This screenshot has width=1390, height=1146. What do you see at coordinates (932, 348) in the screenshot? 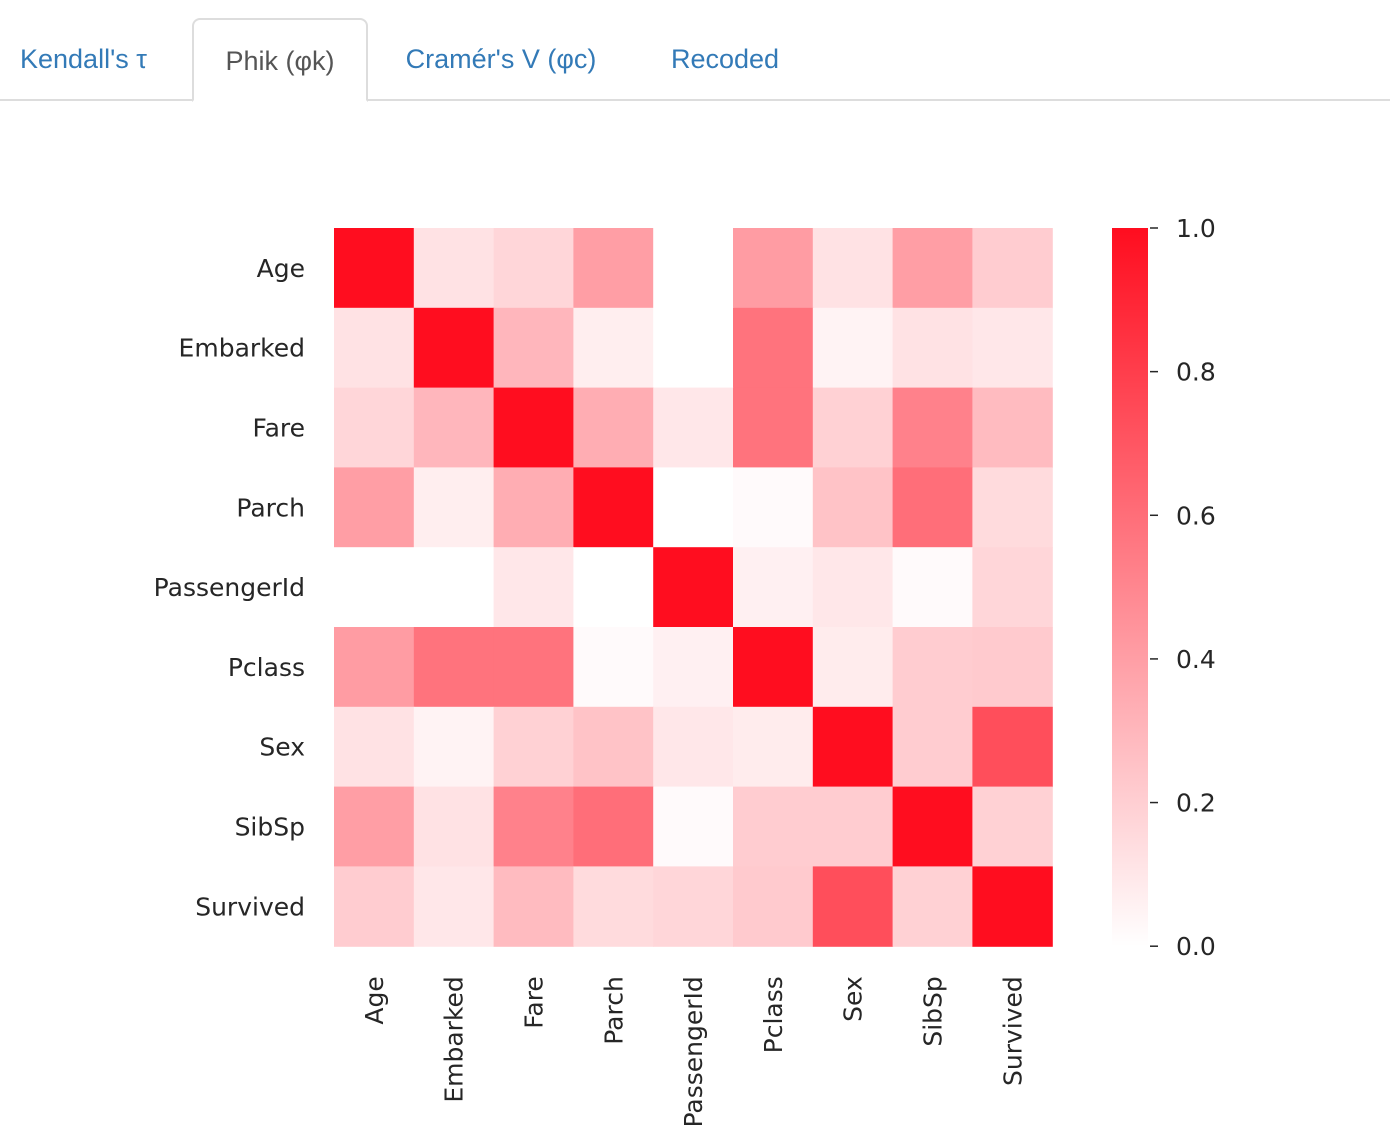
I see `heatmap-cell-embarked-sibsp` at bounding box center [932, 348].